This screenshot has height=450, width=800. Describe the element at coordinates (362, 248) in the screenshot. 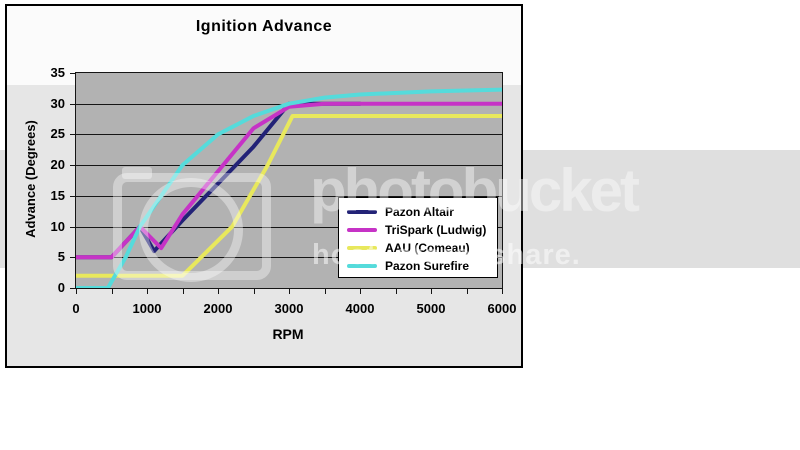

I see `legend-swatch-aau-comeau-` at that location.